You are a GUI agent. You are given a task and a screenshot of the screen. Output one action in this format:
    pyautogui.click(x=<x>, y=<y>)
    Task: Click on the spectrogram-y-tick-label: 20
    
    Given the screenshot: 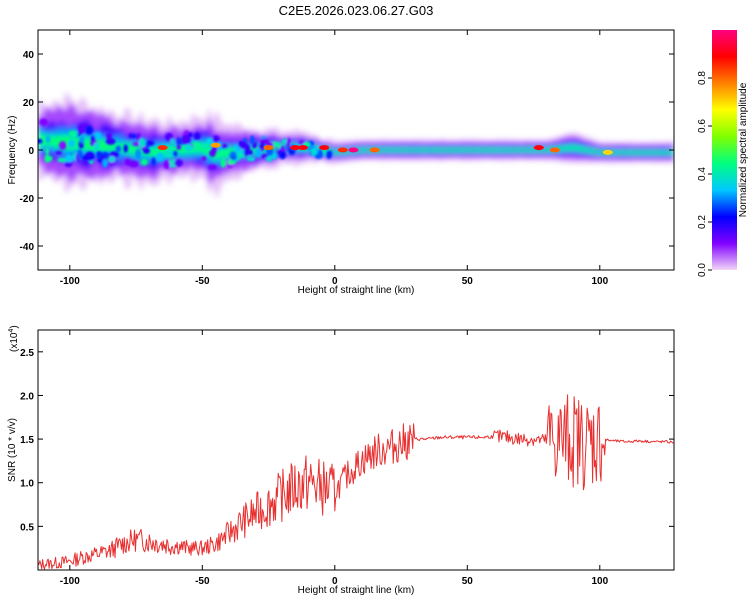 What is the action you would take?
    pyautogui.click(x=29, y=103)
    